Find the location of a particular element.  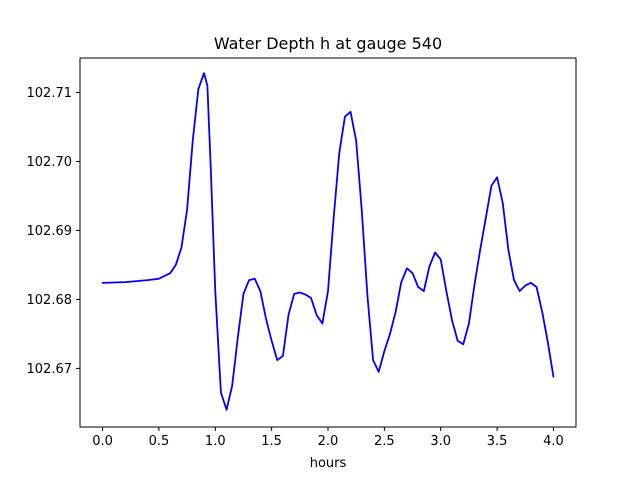

x-tick-label: 2.5 is located at coordinates (384, 441).